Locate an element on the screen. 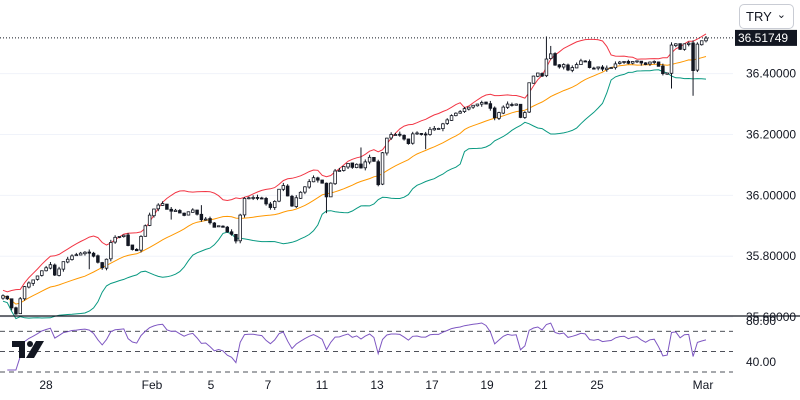 The image size is (800, 400). x-tick-label: 25 is located at coordinates (597, 385).